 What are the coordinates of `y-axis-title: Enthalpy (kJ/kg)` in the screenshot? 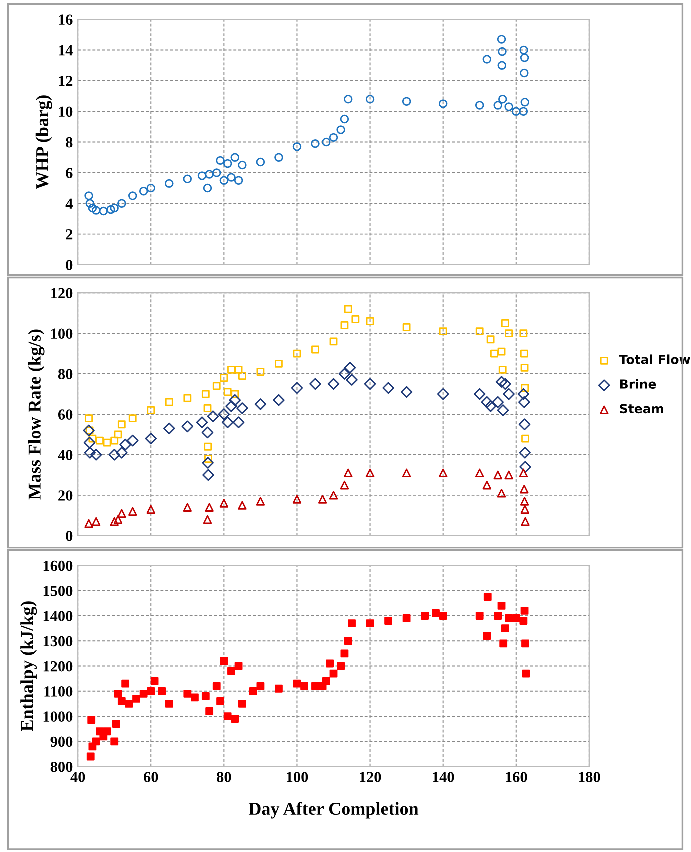 It's located at (29, 667).